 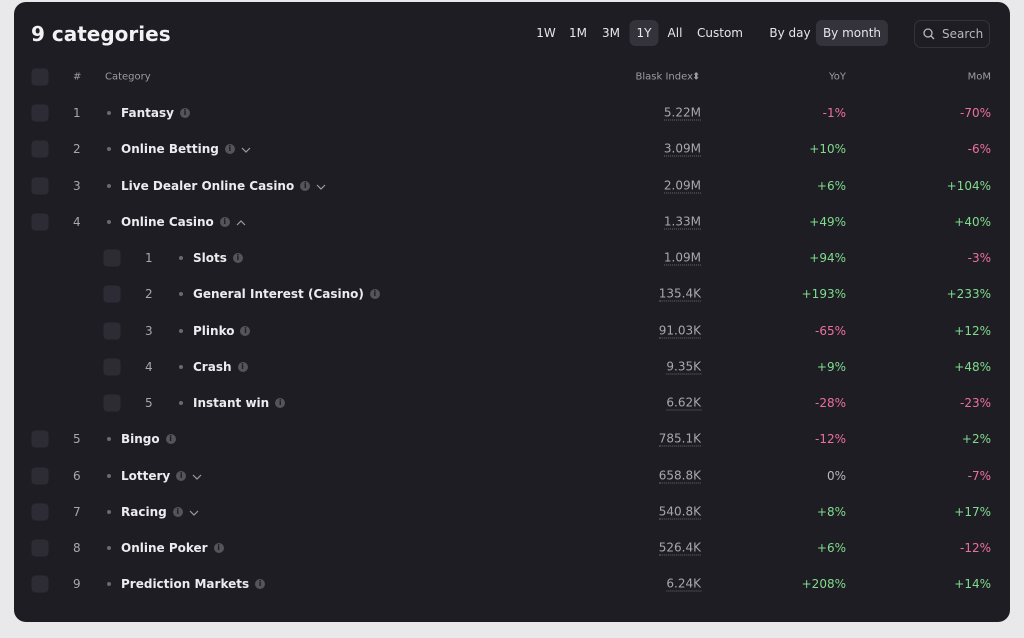 What do you see at coordinates (827, 221) in the screenshot?
I see `yoy: +49%` at bounding box center [827, 221].